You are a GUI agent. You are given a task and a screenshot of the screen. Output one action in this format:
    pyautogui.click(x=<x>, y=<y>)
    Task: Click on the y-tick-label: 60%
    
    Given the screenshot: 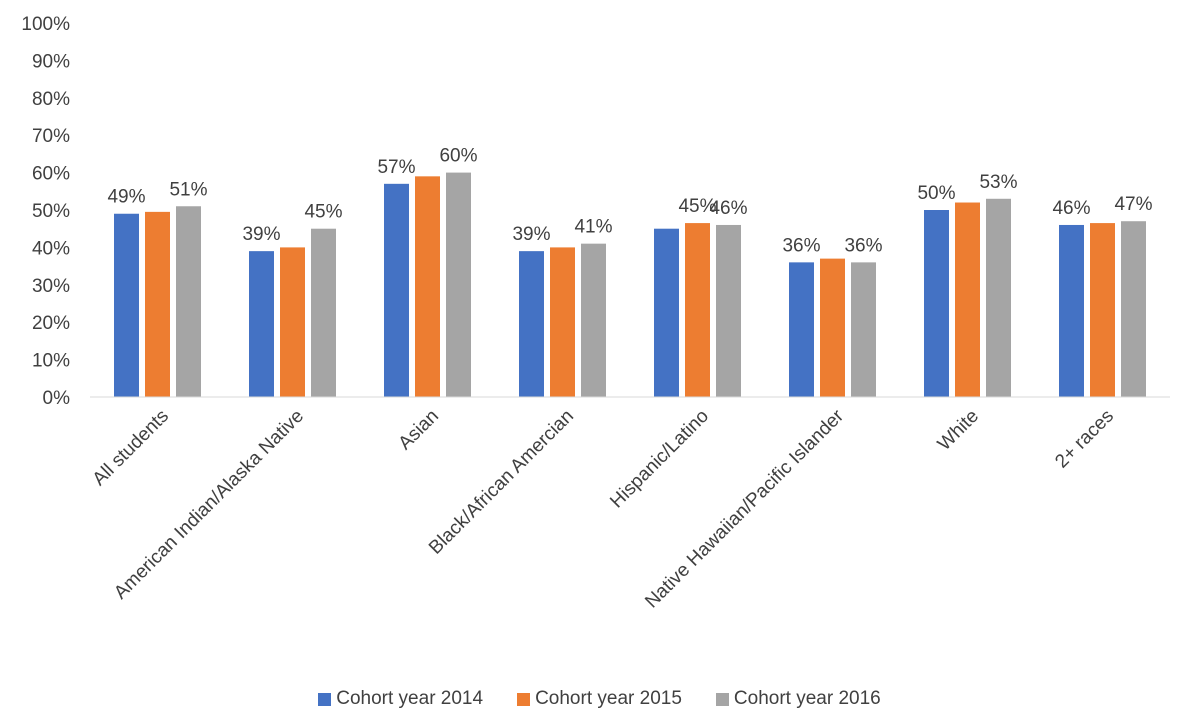 What is the action you would take?
    pyautogui.click(x=51, y=174)
    